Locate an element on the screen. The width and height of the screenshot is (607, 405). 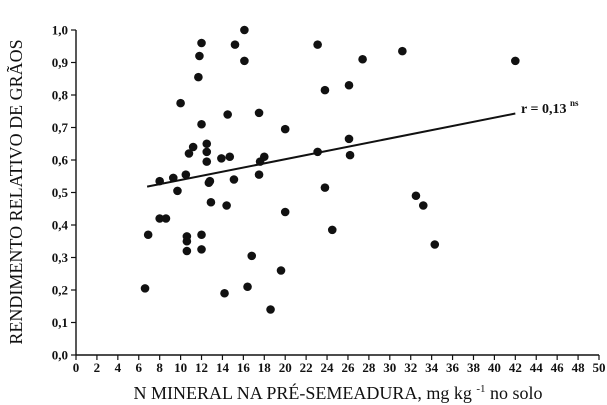
x-axis-title-suffix: no solo is located at coordinates (516, 393).